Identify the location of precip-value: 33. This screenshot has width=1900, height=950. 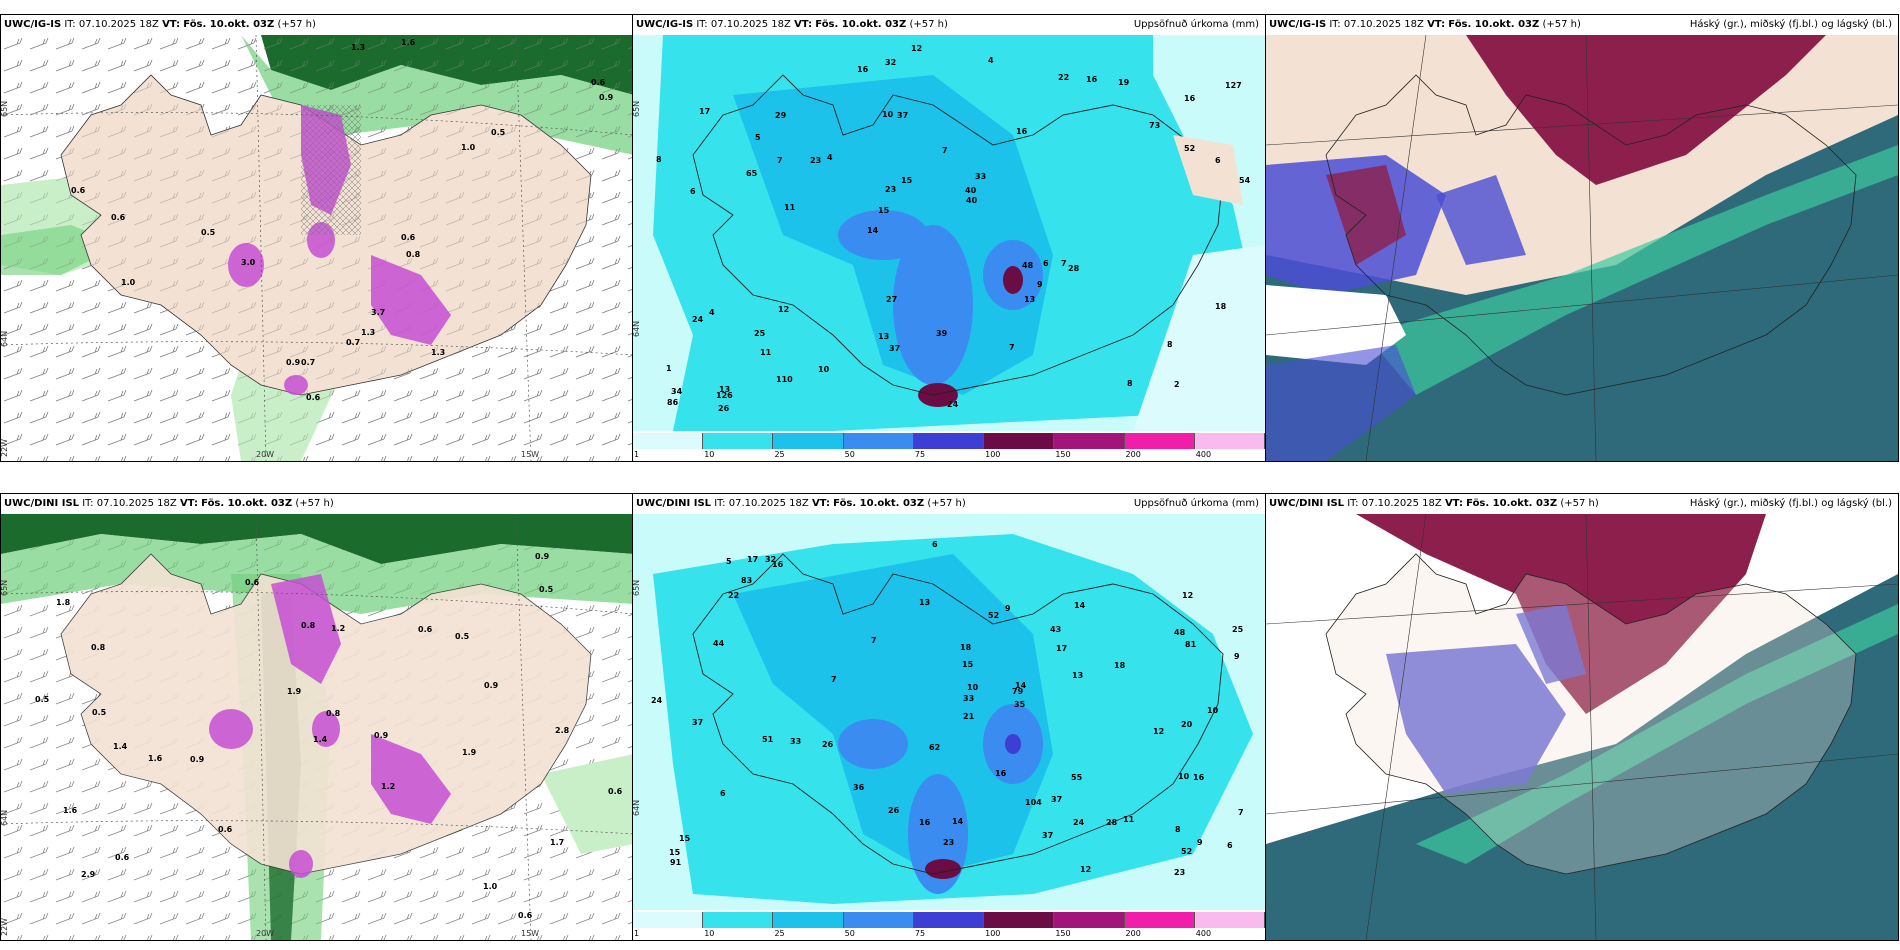
(968, 698).